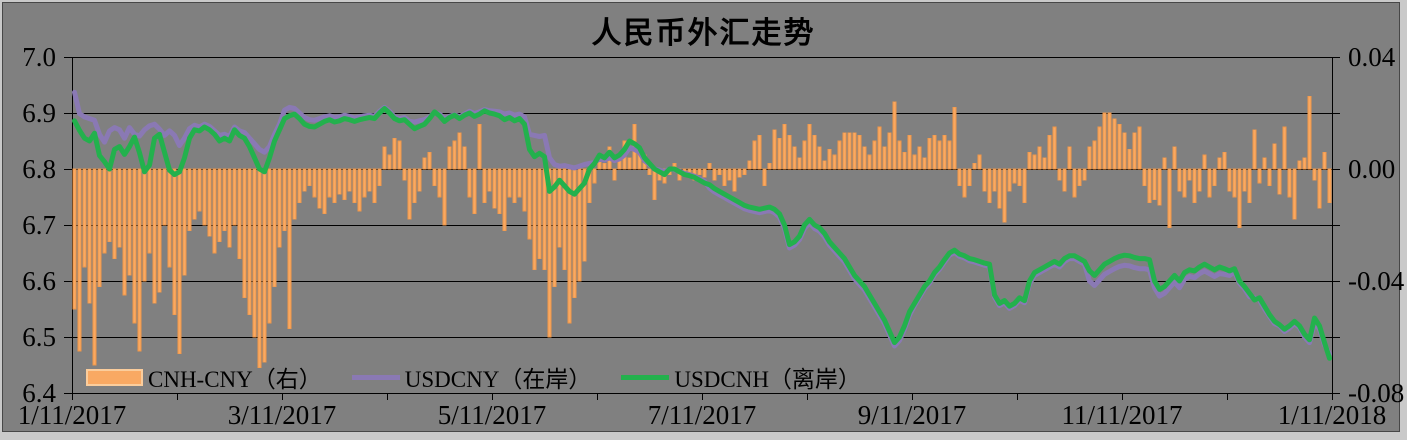 The width and height of the screenshot is (1407, 440). I want to click on left-axis-tick-label: 6.8, so click(39, 169).